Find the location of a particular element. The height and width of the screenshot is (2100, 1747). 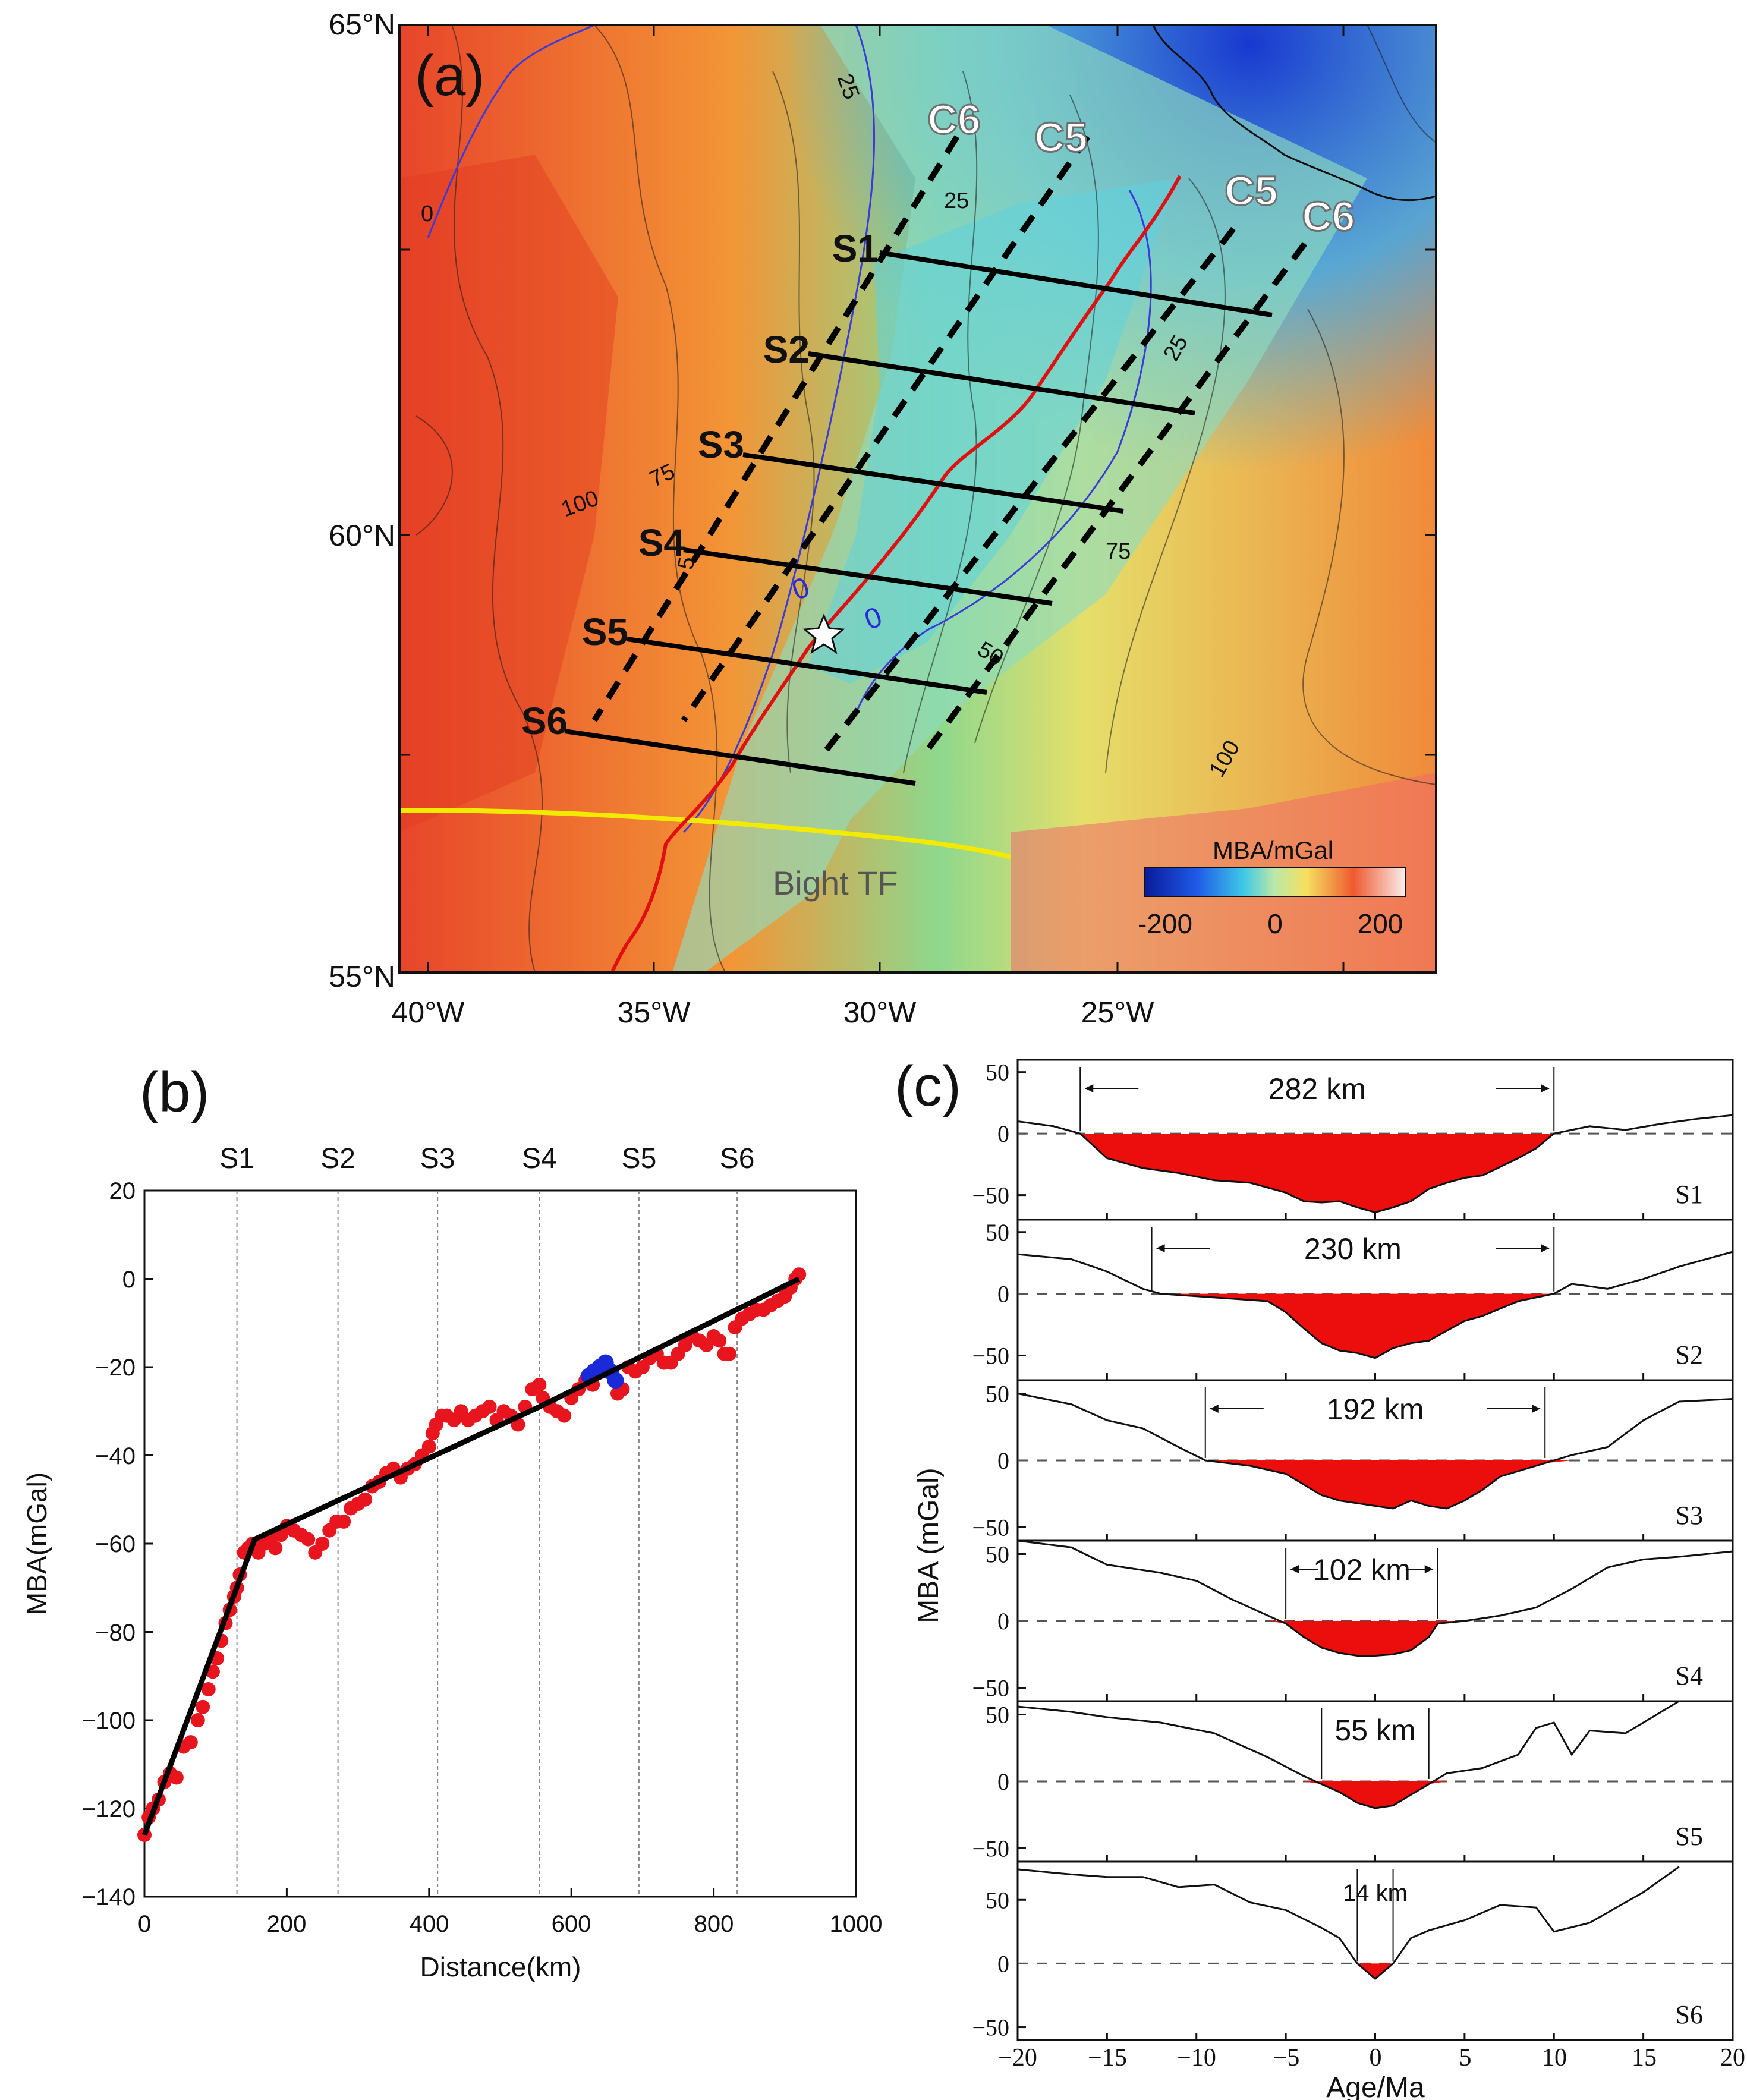

b-fit-line is located at coordinates (471, 1556).